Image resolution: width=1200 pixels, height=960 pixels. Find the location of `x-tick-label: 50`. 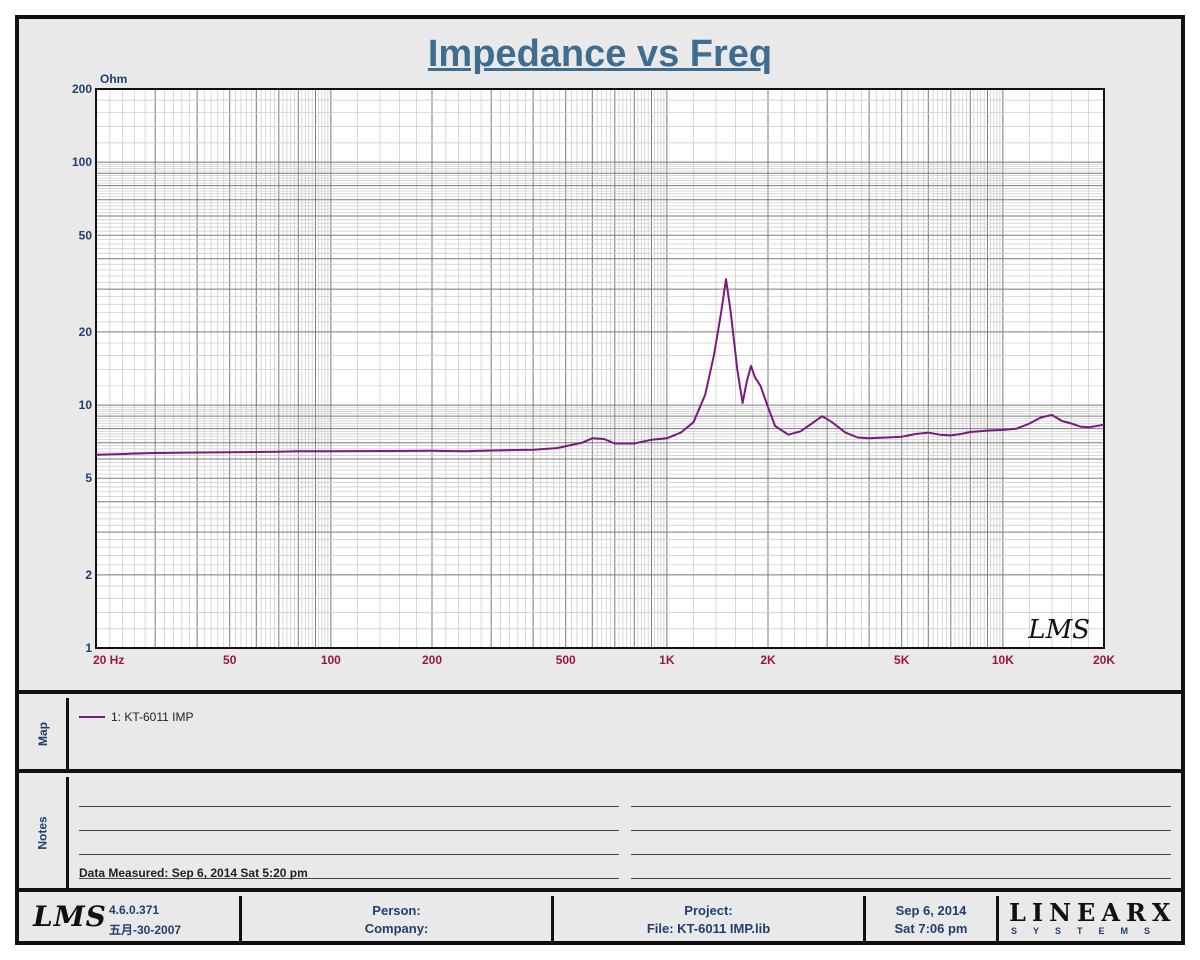

x-tick-label: 50 is located at coordinates (230, 660).